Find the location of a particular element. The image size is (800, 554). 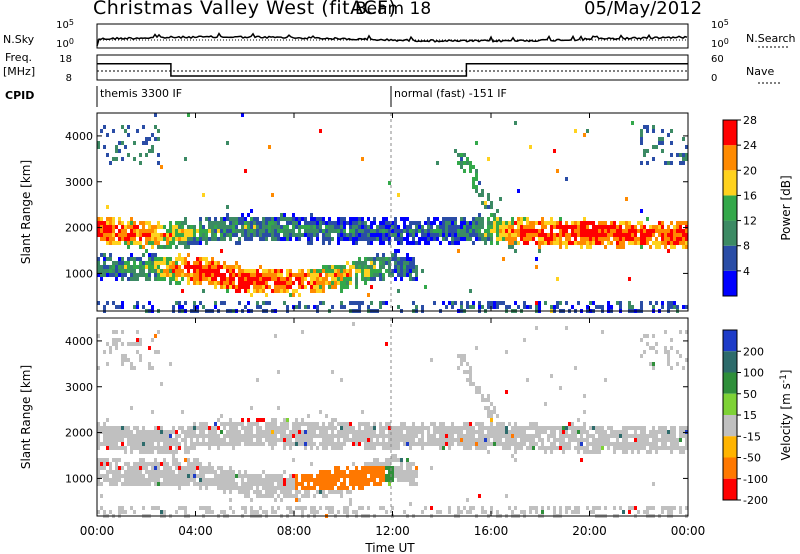

velocity-ytick-label: 1000 is located at coordinates (79, 478).